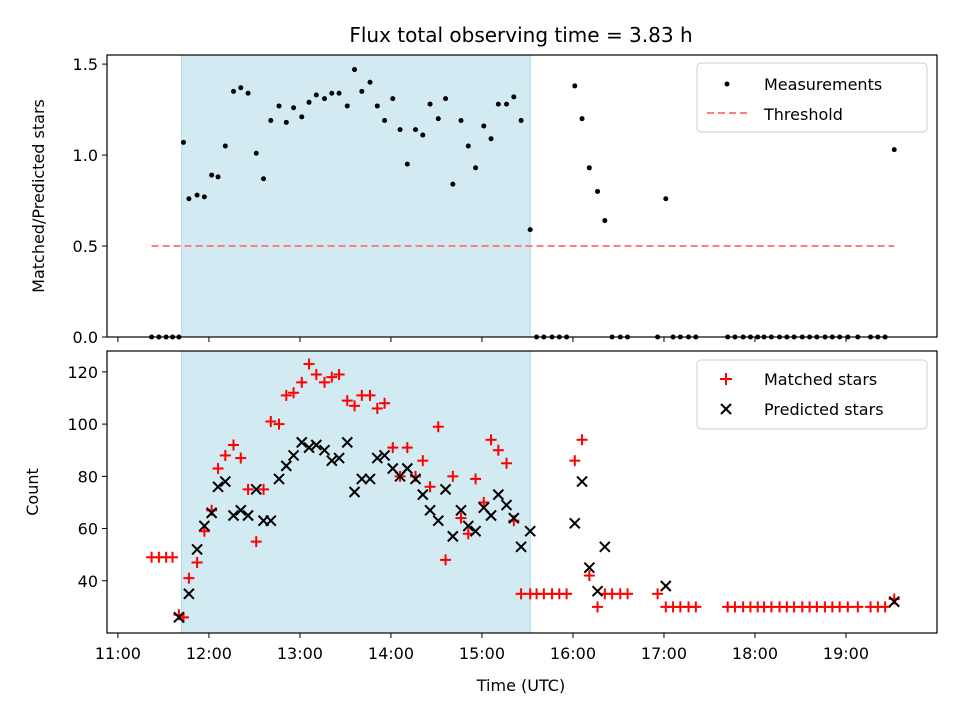 The image size is (960, 720). What do you see at coordinates (38, 196) in the screenshot?
I see `top-ylabel: Matched/Predicted stars` at bounding box center [38, 196].